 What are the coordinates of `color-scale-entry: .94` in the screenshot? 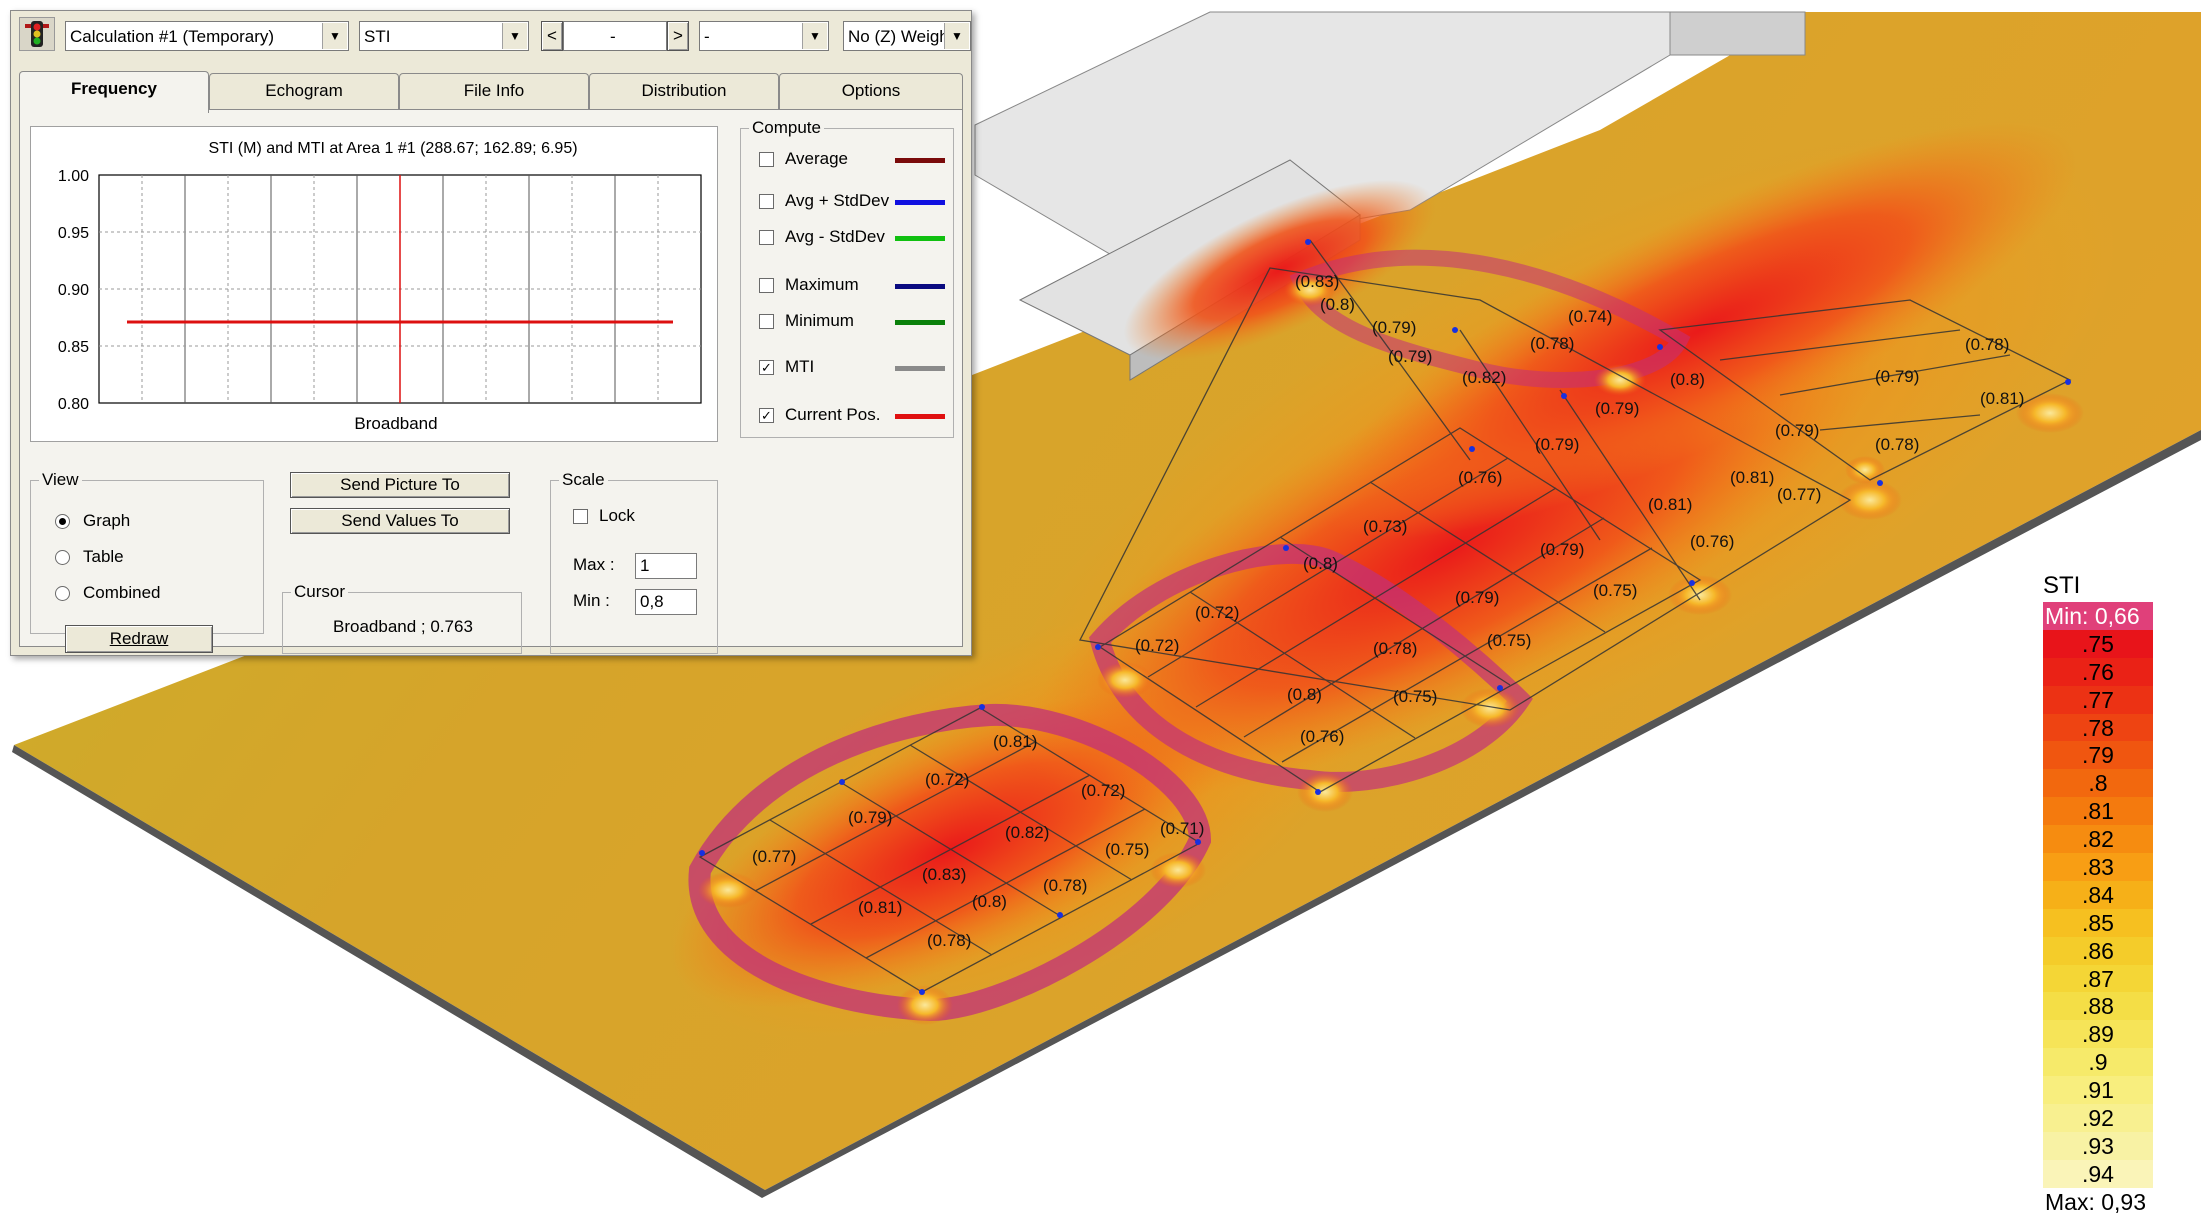 It's located at (2098, 1173).